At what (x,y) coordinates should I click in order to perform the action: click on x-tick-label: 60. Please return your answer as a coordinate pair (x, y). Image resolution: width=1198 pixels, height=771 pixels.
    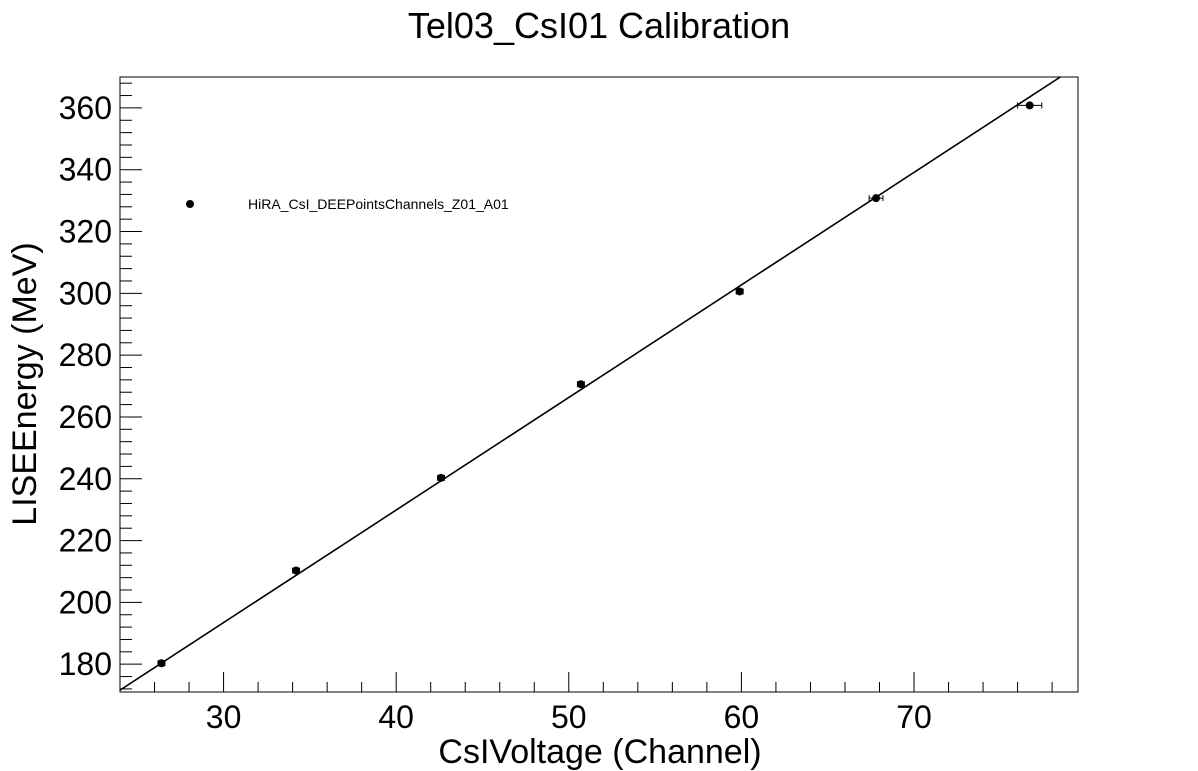
    Looking at the image, I should click on (742, 717).